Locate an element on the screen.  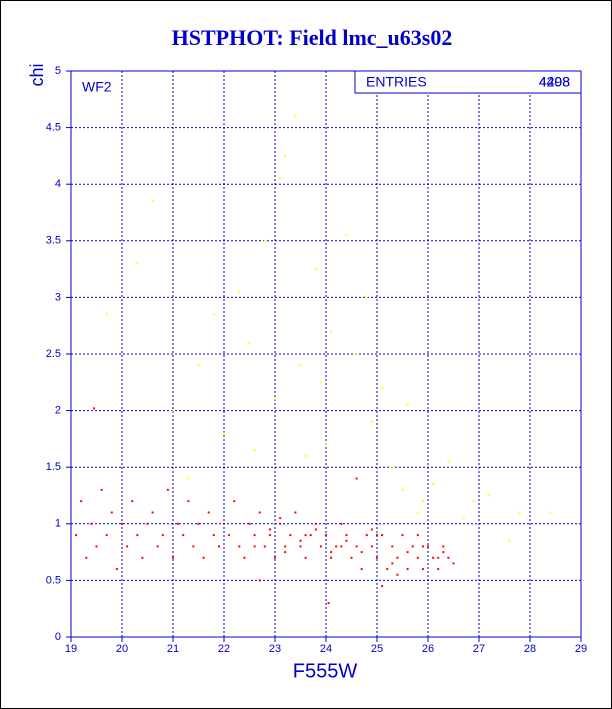
stats-box is located at coordinates (468, 82).